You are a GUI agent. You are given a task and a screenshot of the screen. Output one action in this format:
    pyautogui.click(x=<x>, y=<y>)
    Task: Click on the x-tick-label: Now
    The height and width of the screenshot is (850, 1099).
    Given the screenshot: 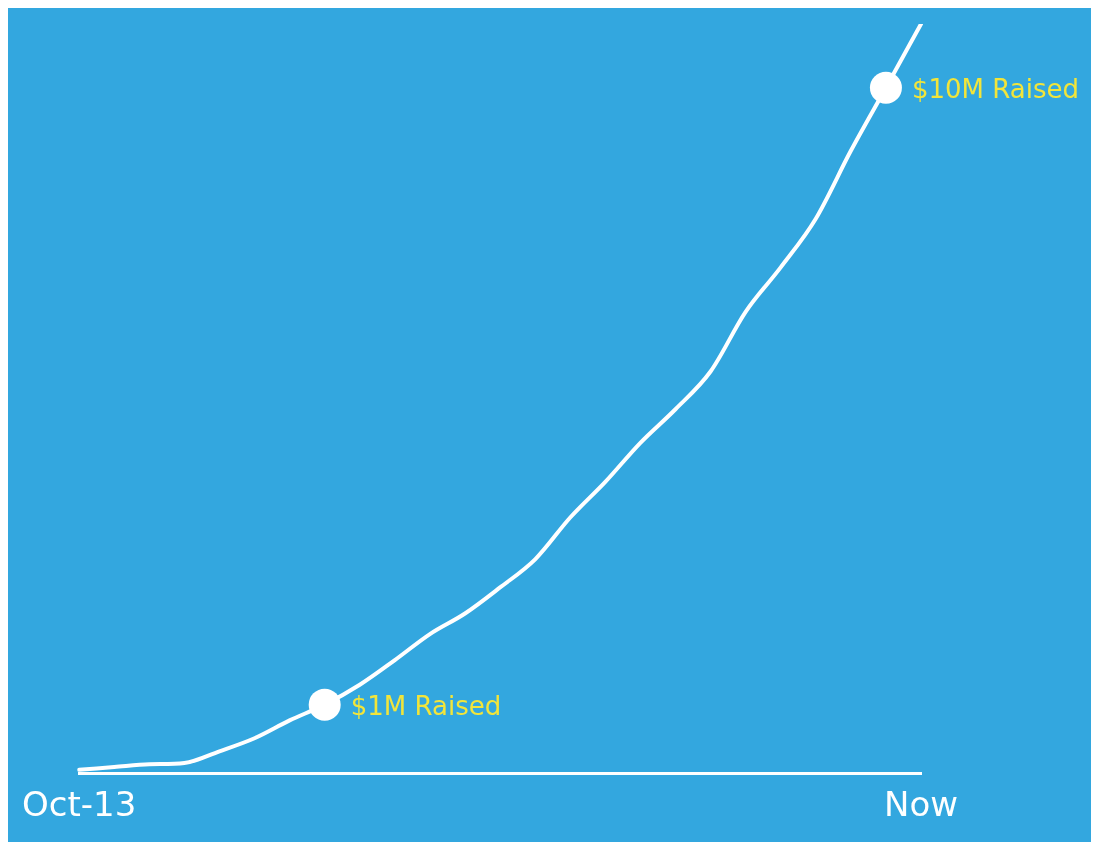 What is the action you would take?
    pyautogui.click(x=921, y=804)
    